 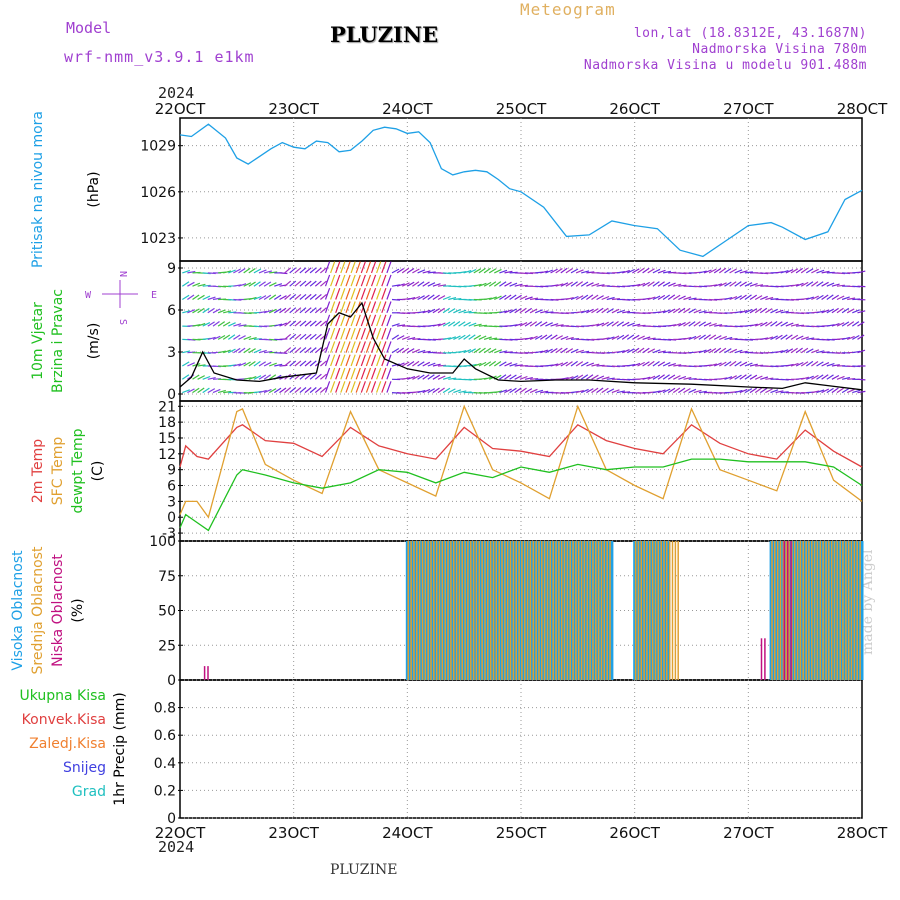 I want to click on y-tick-pressure: 1023, so click(x=158, y=239).